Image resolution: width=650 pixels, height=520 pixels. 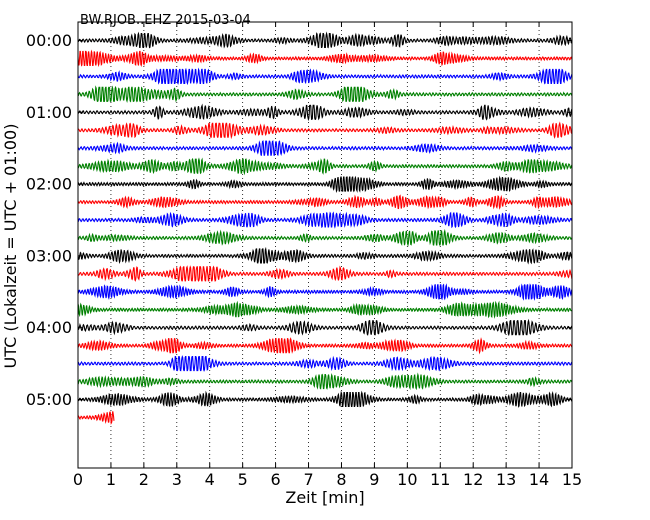 What do you see at coordinates (539, 479) in the screenshot?
I see `x-tick-label: 14` at bounding box center [539, 479].